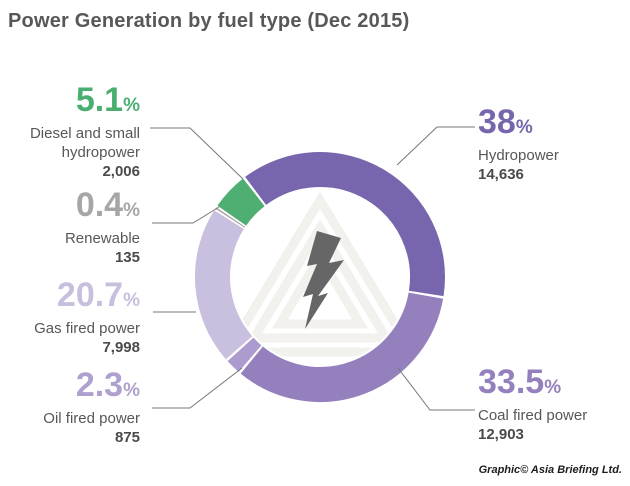 The width and height of the screenshot is (630, 486). What do you see at coordinates (107, 385) in the screenshot?
I see `pct-oil: 2.3%` at bounding box center [107, 385].